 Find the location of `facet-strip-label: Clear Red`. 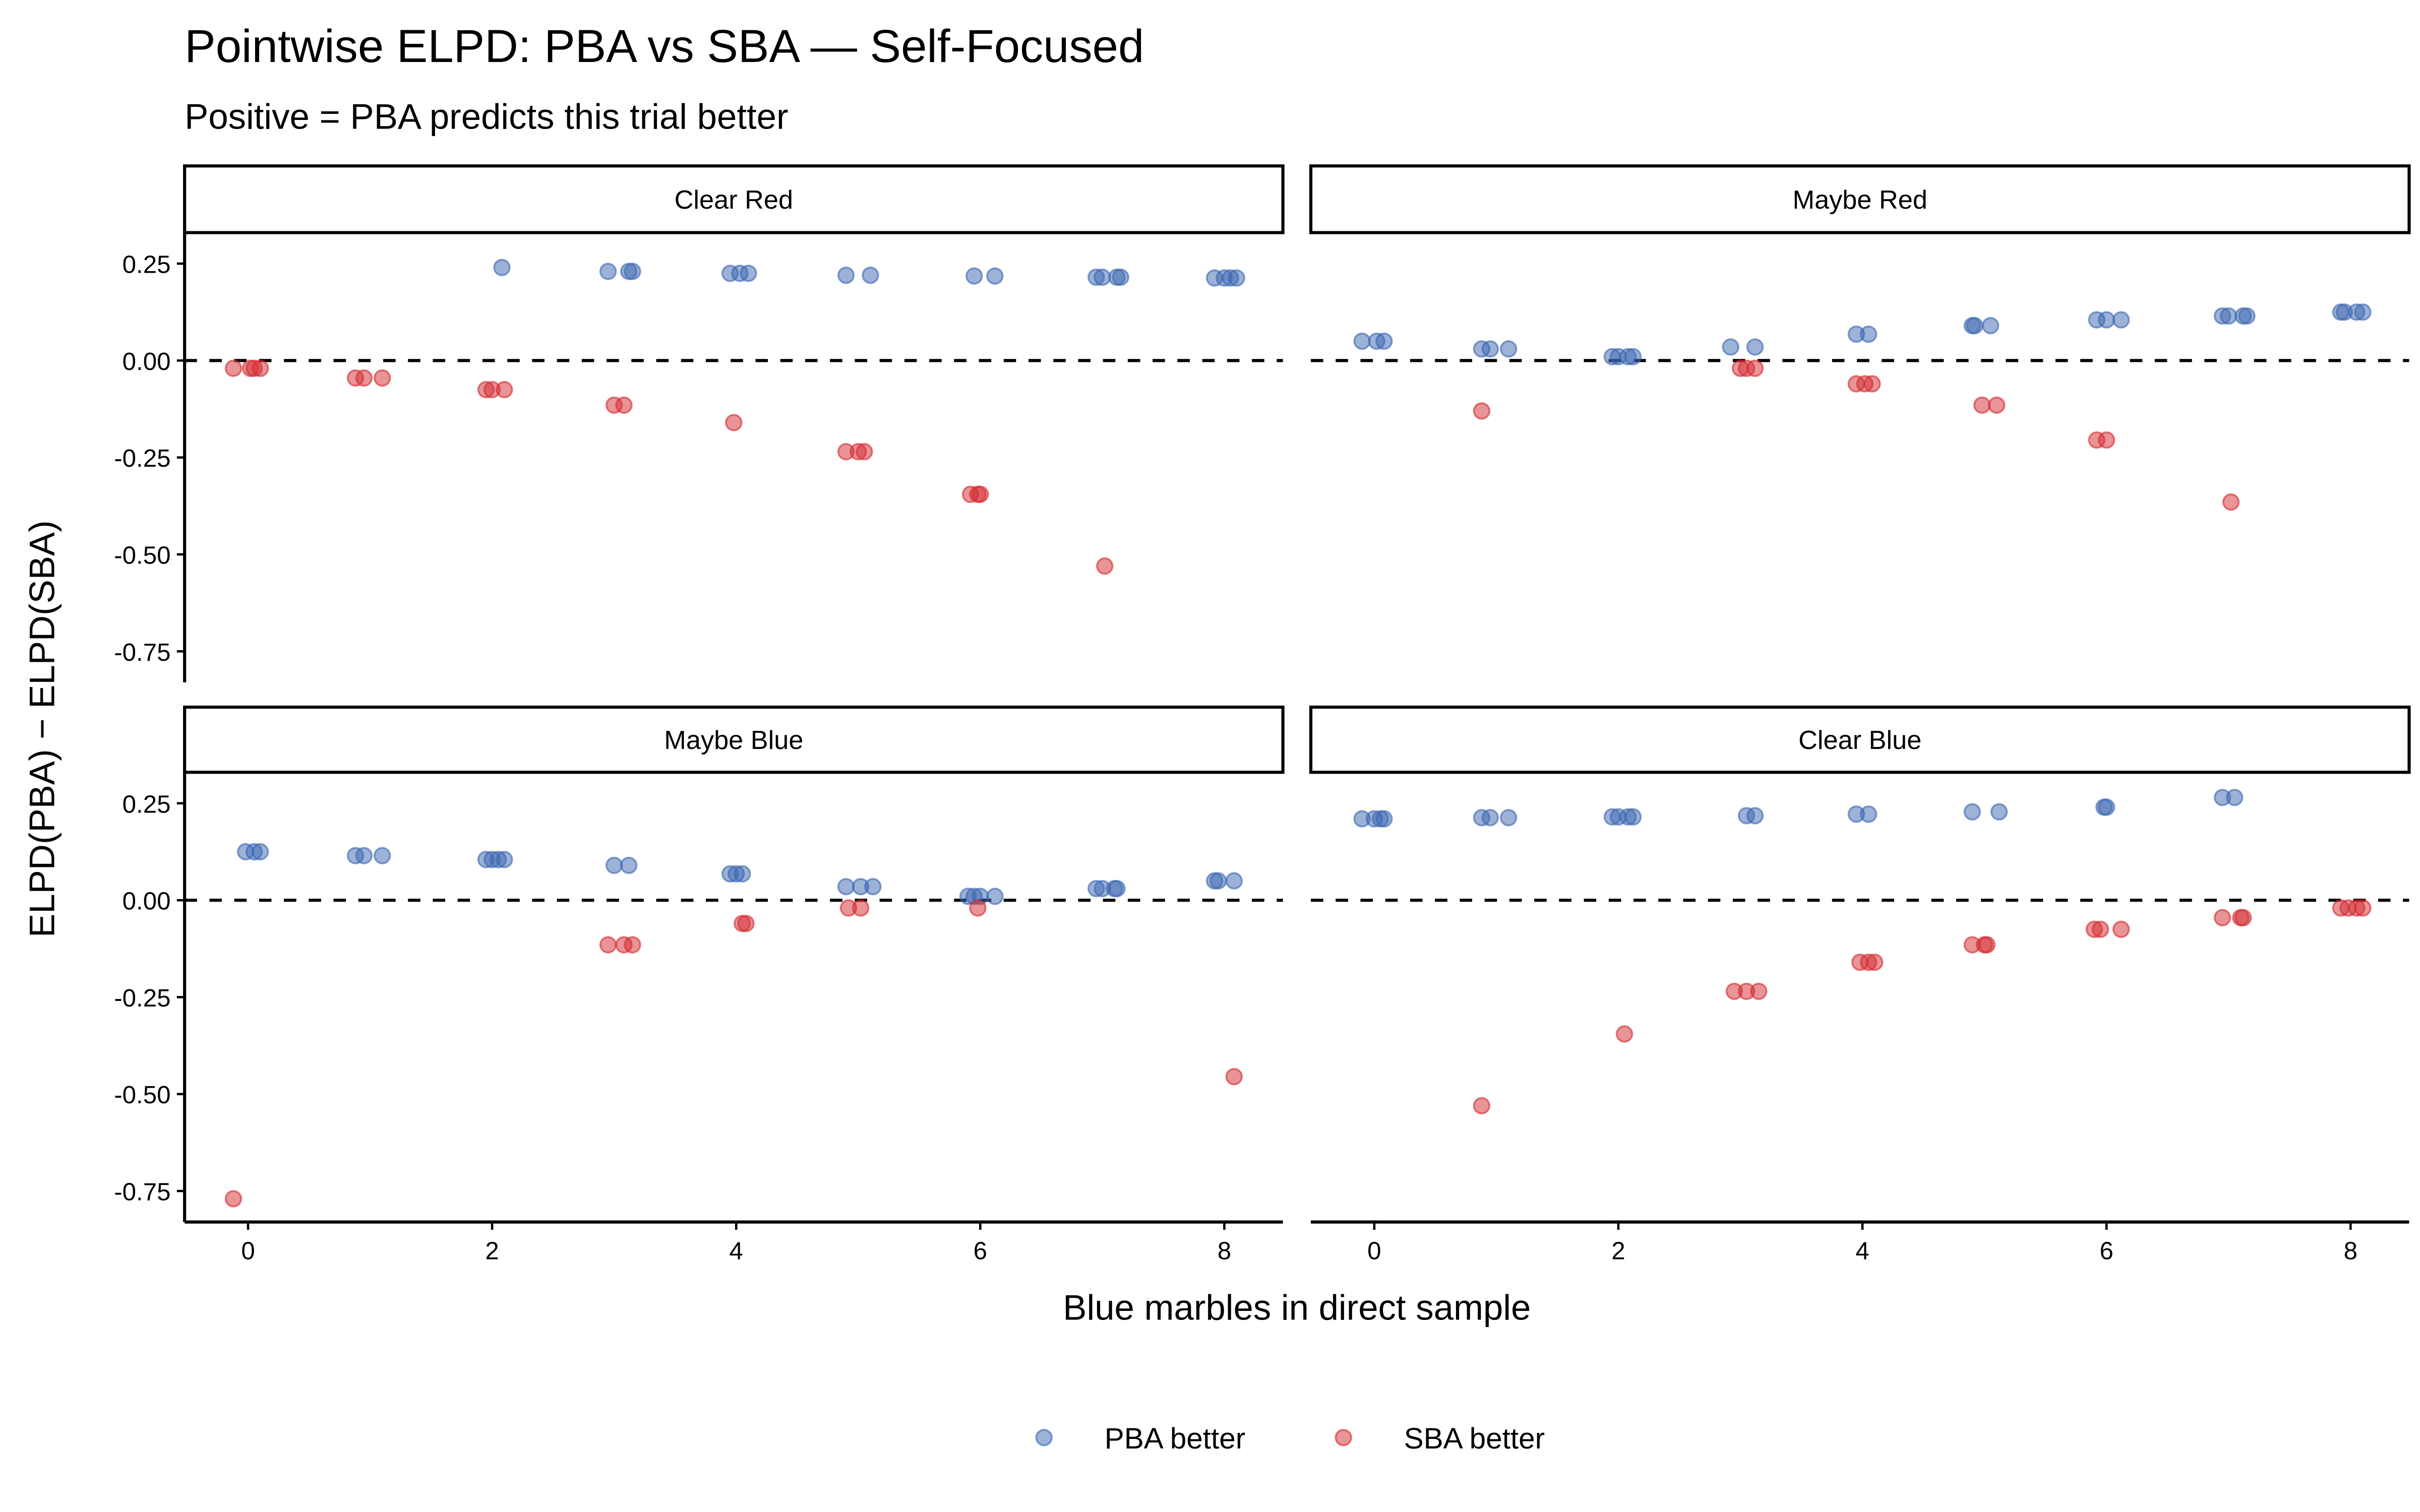

facet-strip-label: Clear Red is located at coordinates (734, 200).